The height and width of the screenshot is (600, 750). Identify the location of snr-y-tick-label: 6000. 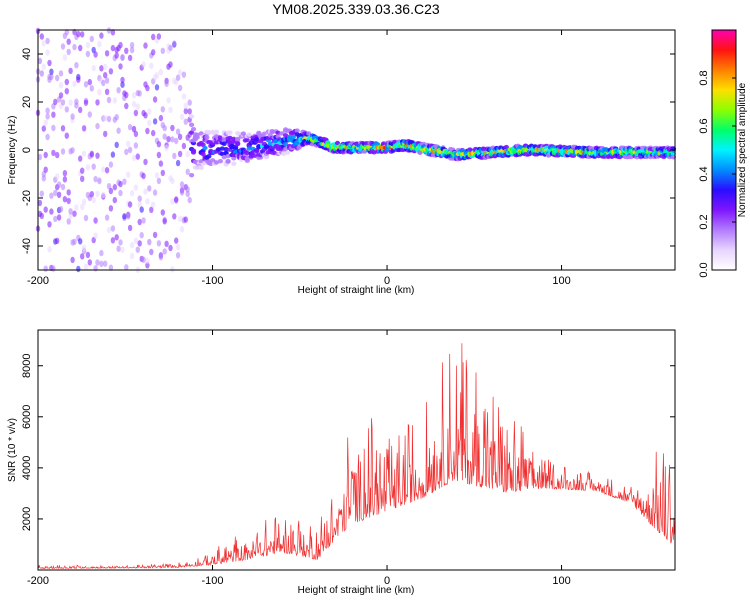
(27, 417).